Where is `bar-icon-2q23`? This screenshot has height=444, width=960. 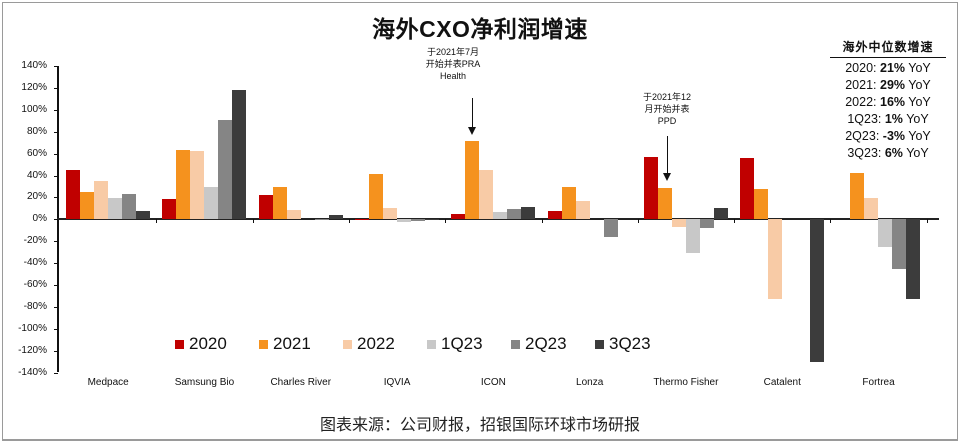 bar-icon-2q23 is located at coordinates (514, 214).